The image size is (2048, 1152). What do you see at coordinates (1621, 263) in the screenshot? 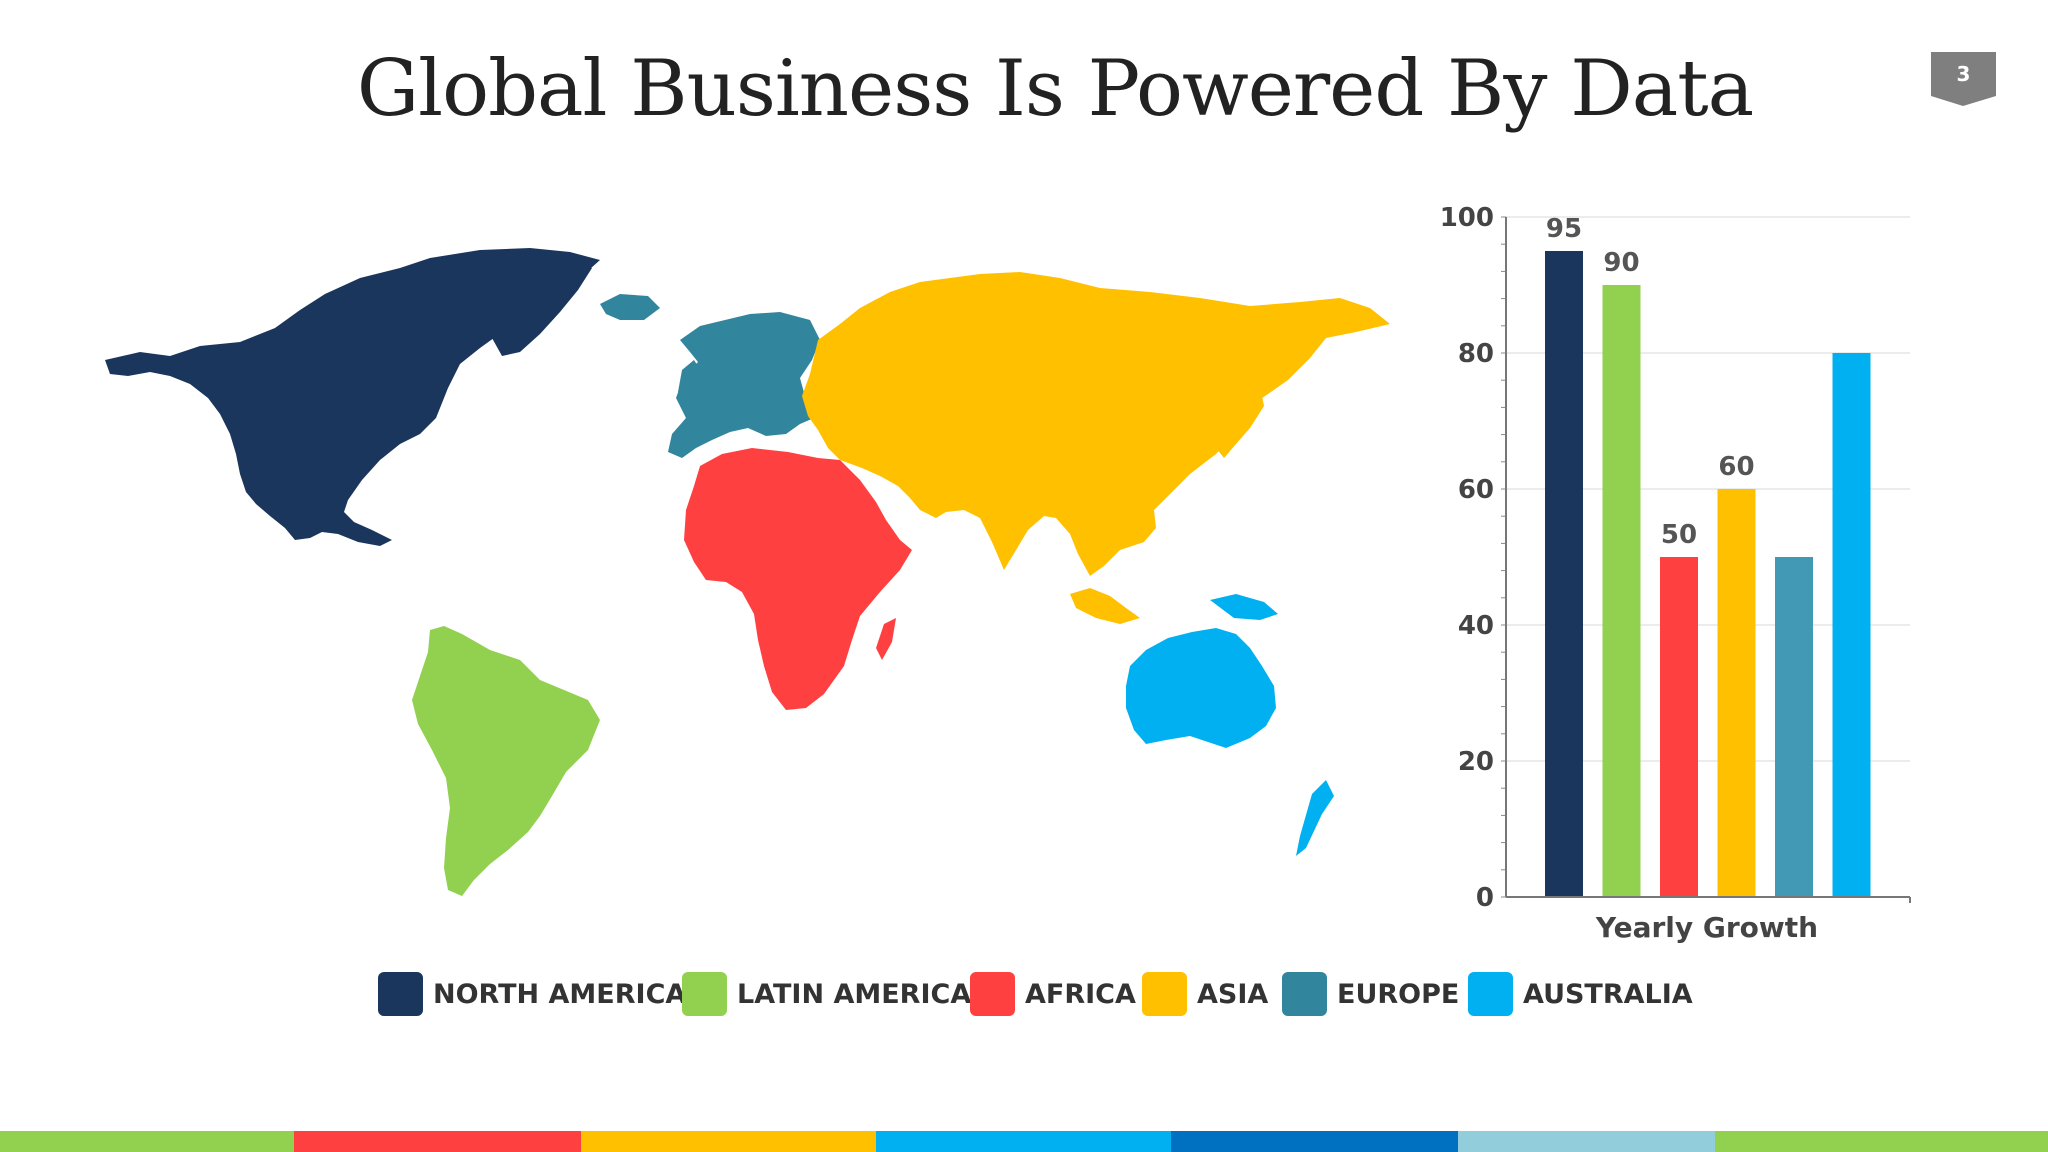
I see `chart-data-label: 90` at bounding box center [1621, 263].